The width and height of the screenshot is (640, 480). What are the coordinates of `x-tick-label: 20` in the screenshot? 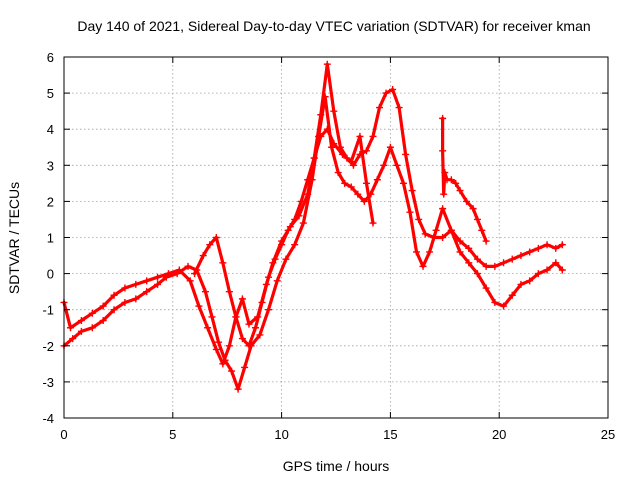 It's located at (499, 434).